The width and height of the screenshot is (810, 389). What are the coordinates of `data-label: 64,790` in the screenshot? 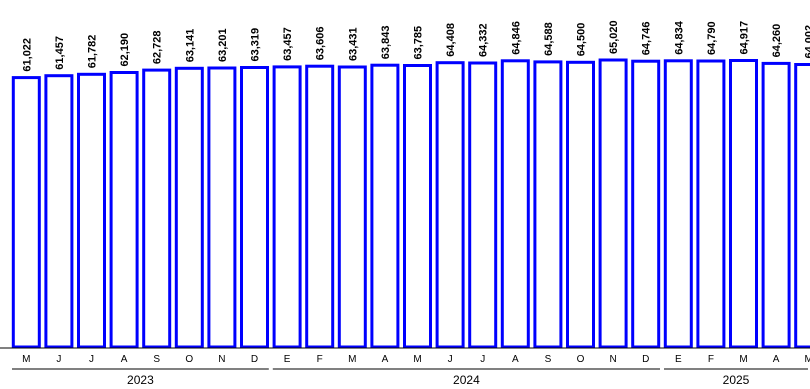 It's located at (712, 38).